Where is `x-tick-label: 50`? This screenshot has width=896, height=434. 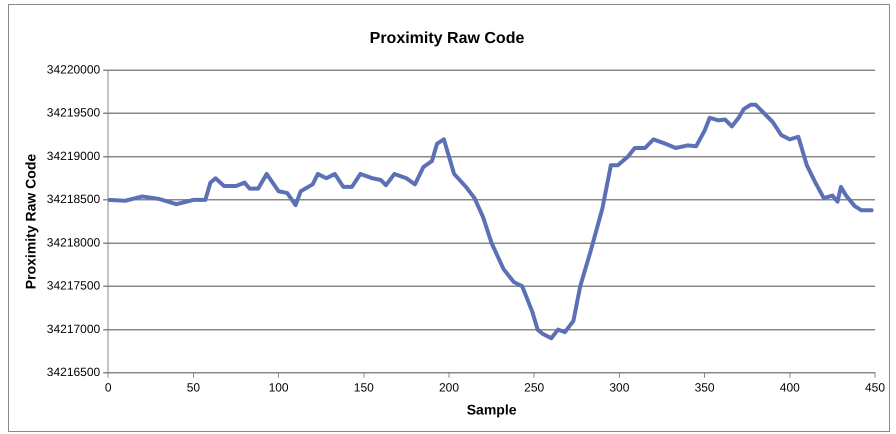
x-tick-label: 50 is located at coordinates (193, 387).